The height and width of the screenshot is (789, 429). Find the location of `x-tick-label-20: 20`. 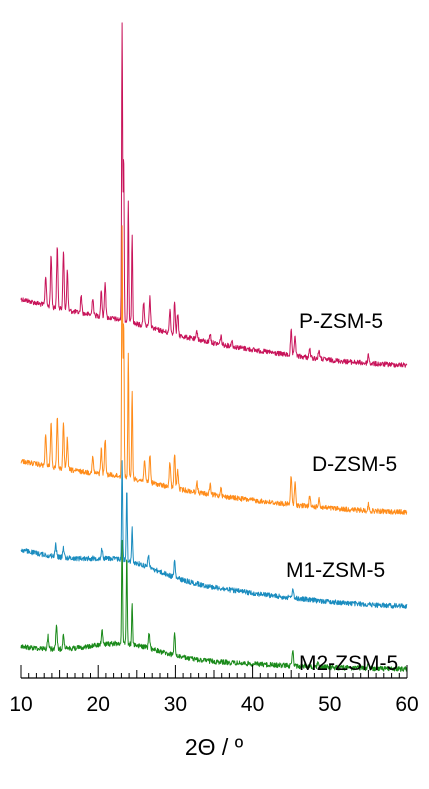

x-tick-label-20: 20 is located at coordinates (98, 704).